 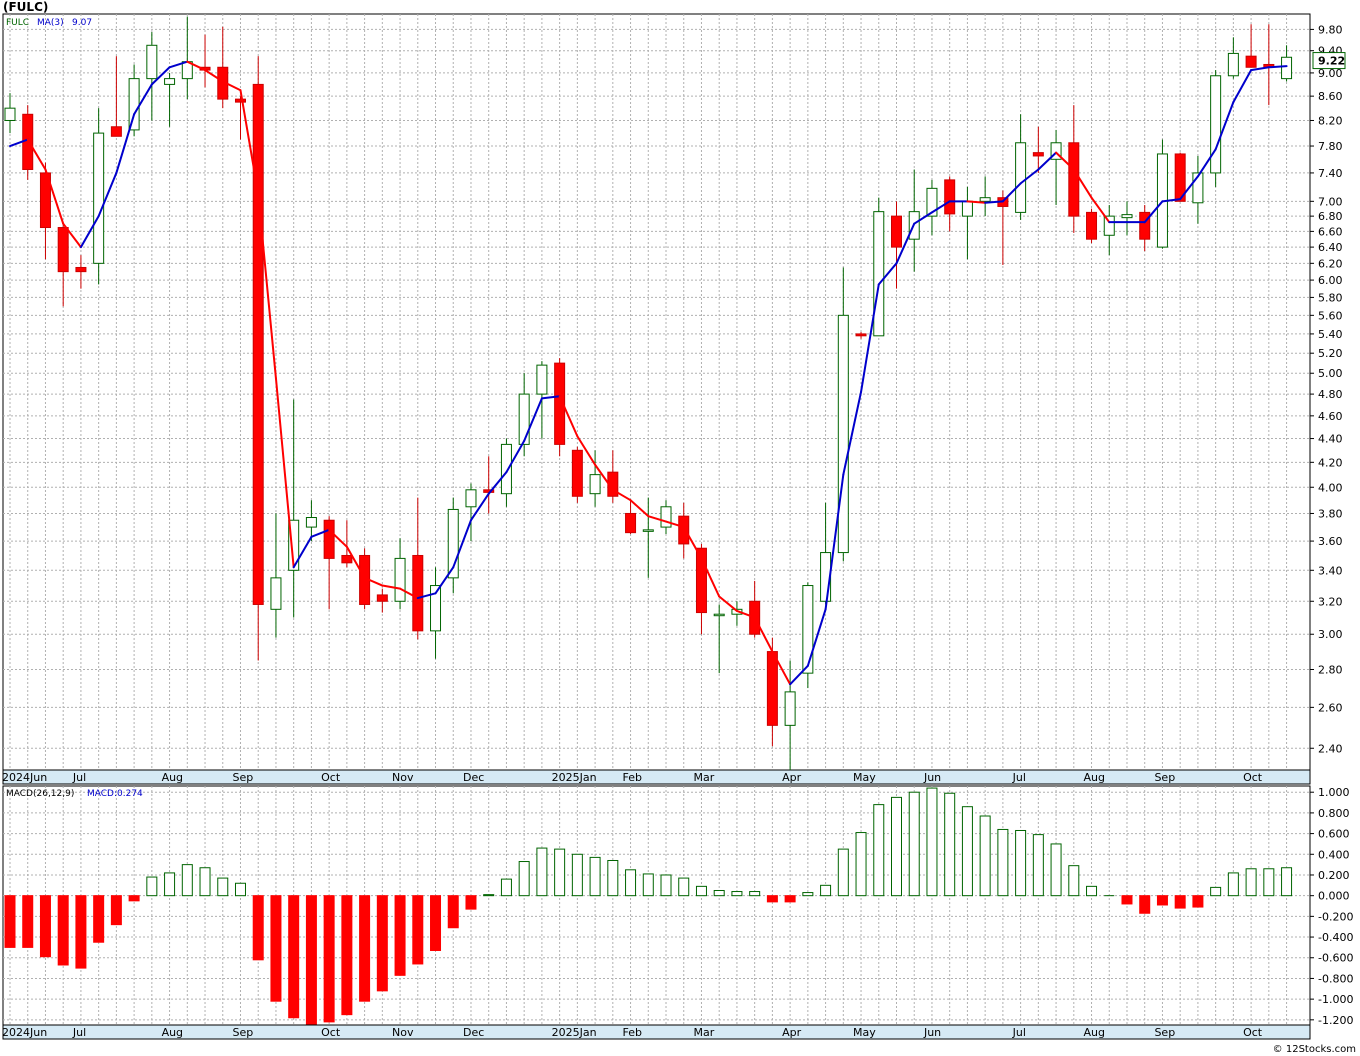 I want to click on price-tick-label: 5.80, so click(x=1330, y=297).